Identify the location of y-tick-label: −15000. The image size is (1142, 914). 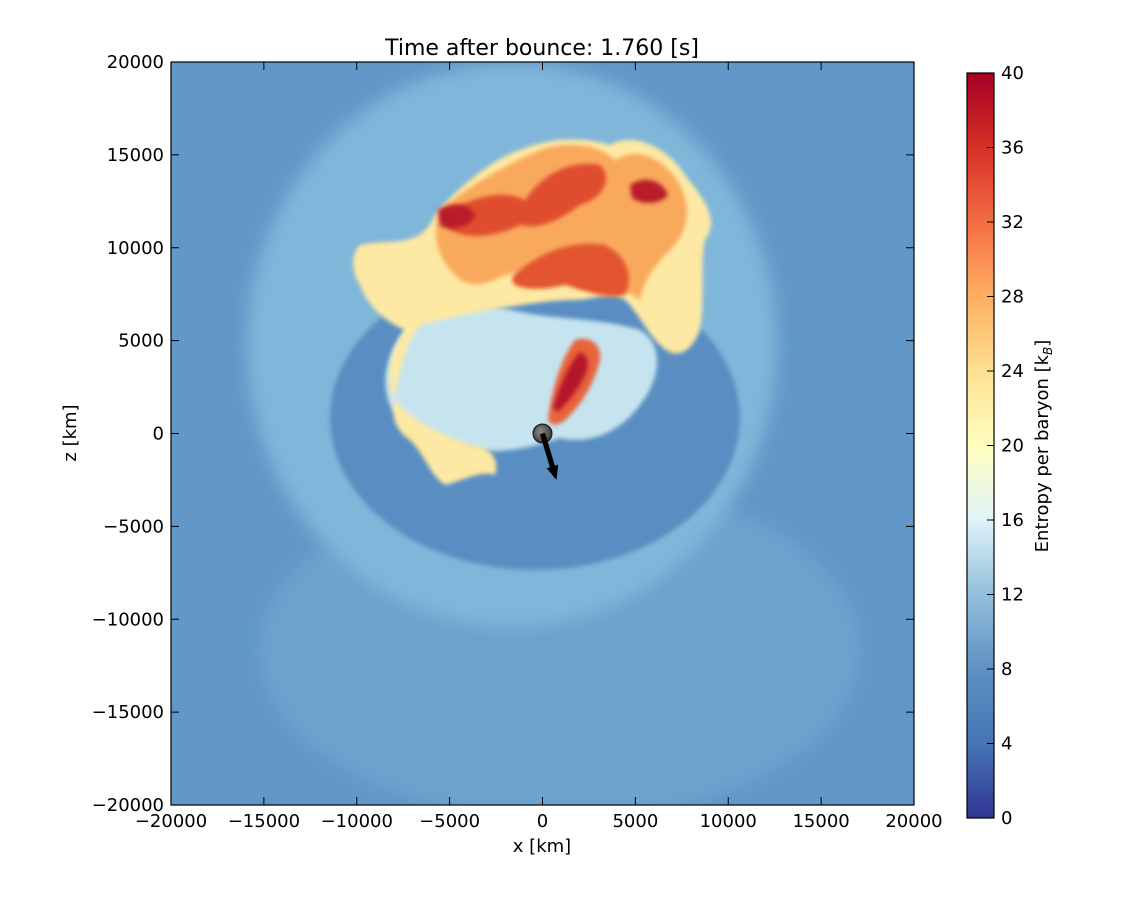
(128, 712).